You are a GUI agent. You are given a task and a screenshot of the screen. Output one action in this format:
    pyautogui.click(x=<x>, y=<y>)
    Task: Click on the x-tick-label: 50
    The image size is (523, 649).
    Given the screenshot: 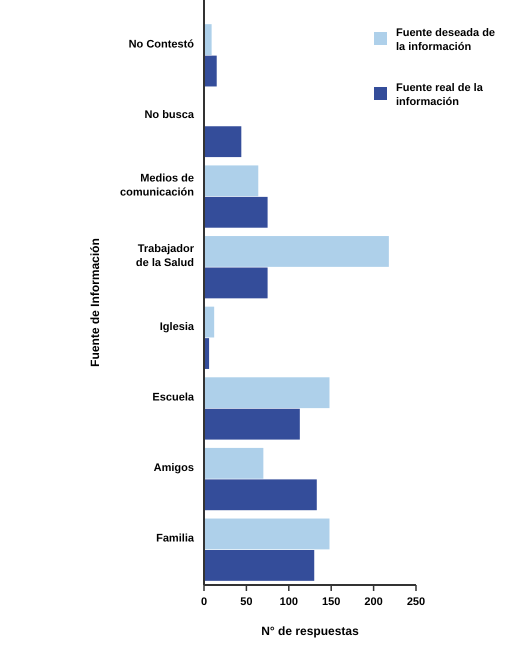 What is the action you would take?
    pyautogui.click(x=246, y=602)
    